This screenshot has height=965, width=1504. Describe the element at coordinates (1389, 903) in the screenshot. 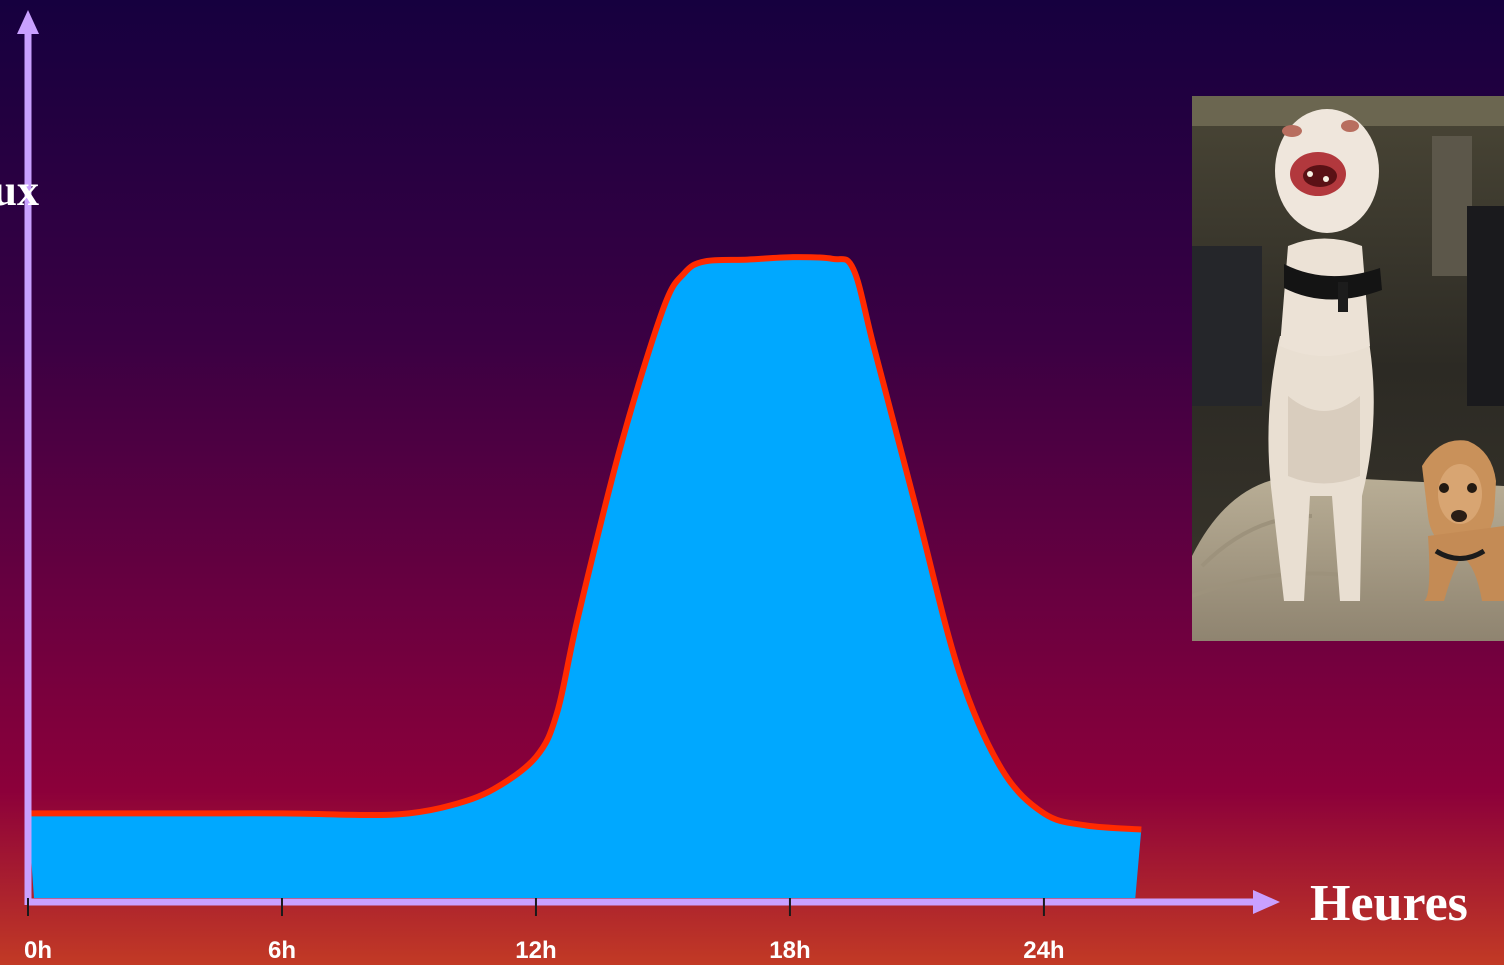

I see `x-axis-title: Heures` at that location.